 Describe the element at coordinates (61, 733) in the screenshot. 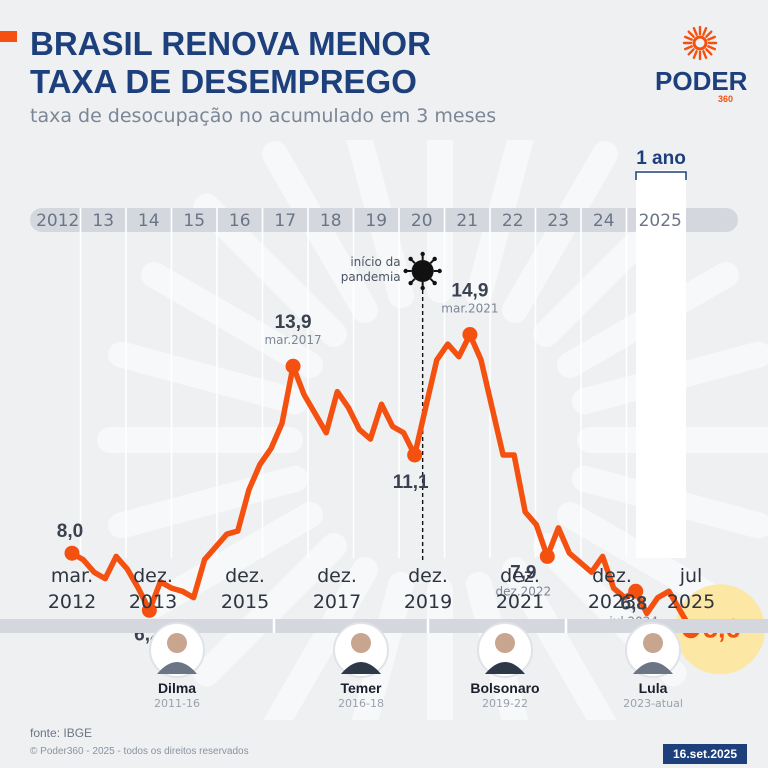

I see `source-note: fonte: IBGE` at that location.